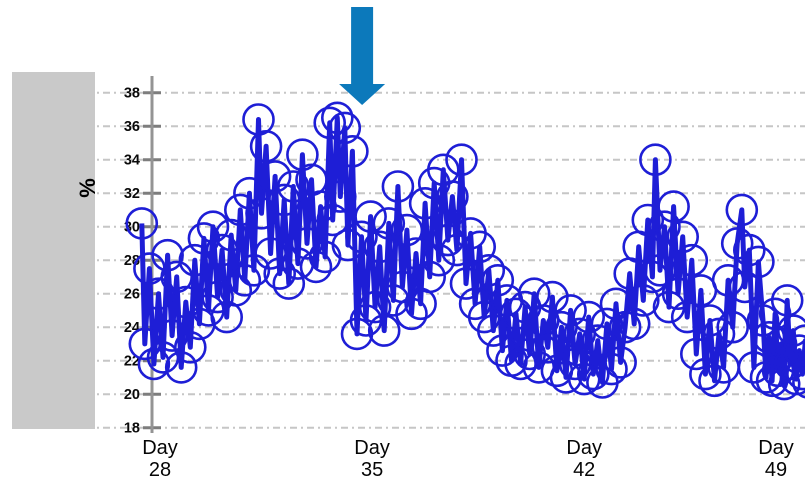 This screenshot has height=492, width=805. I want to click on x-tick-label: Day 49, so click(768, 459).